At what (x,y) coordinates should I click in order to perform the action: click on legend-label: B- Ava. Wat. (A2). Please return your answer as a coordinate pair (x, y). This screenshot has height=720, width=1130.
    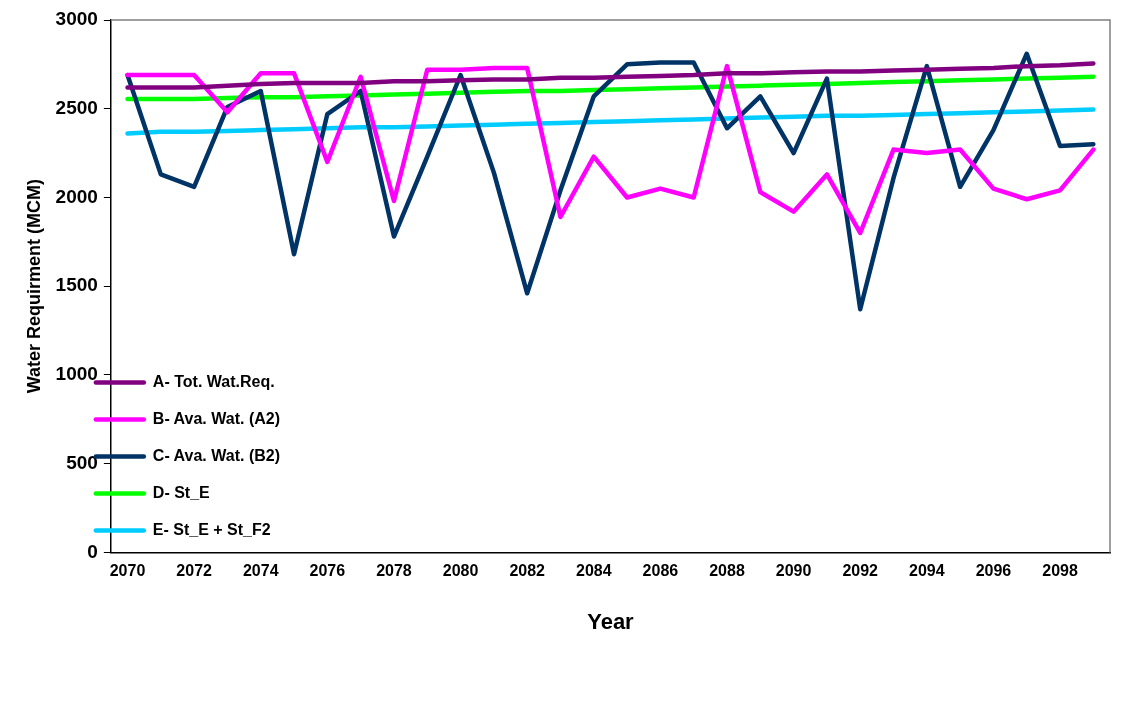
    Looking at the image, I should click on (216, 418).